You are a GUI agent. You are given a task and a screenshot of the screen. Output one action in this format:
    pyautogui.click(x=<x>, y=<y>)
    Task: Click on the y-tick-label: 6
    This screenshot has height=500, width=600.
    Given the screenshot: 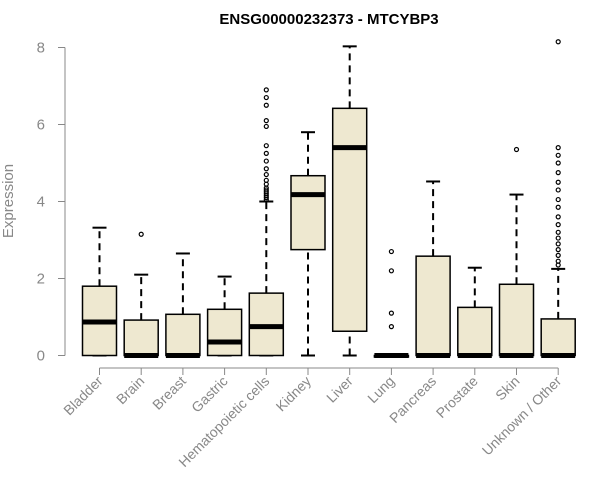 What is the action you would take?
    pyautogui.click(x=41, y=125)
    